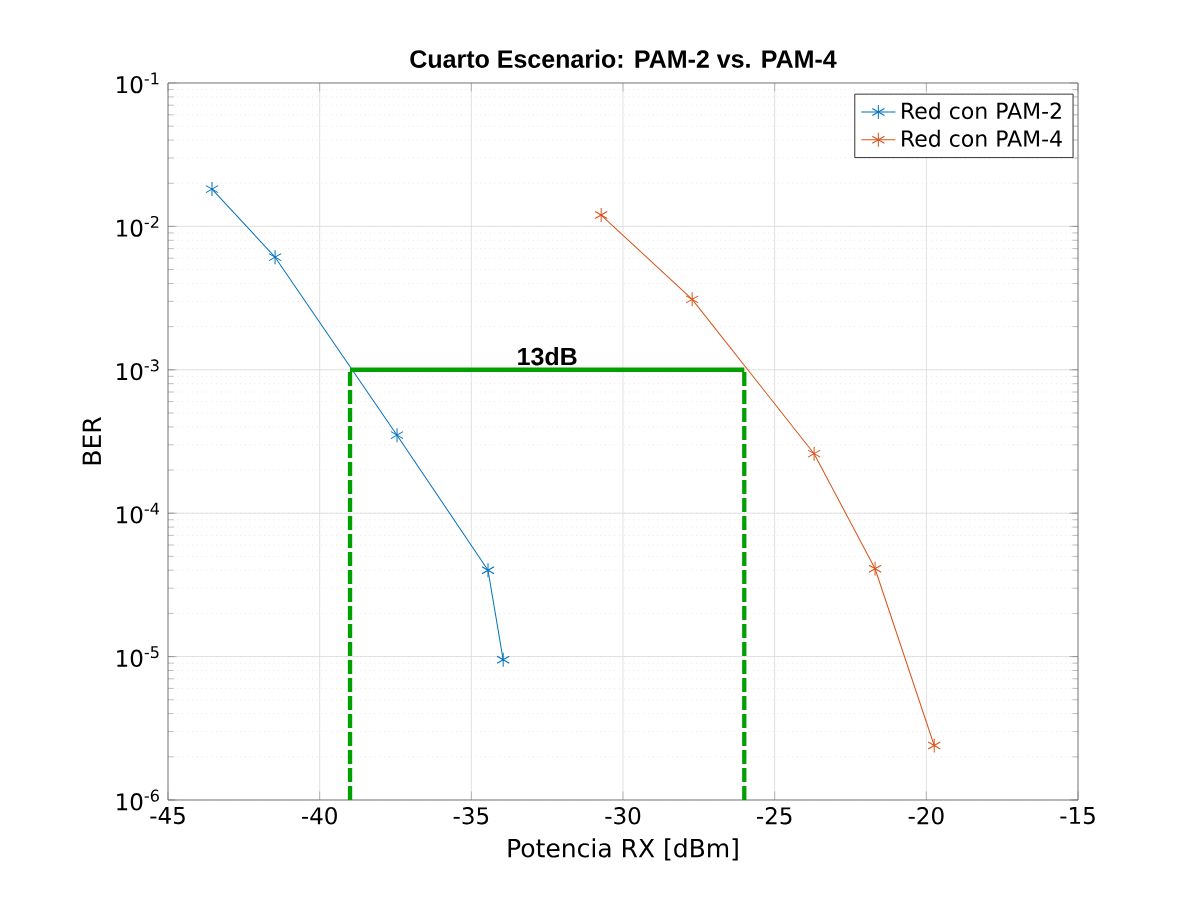 The image size is (1194, 898). Describe the element at coordinates (471, 816) in the screenshot. I see `x-tick-label: -35` at that location.